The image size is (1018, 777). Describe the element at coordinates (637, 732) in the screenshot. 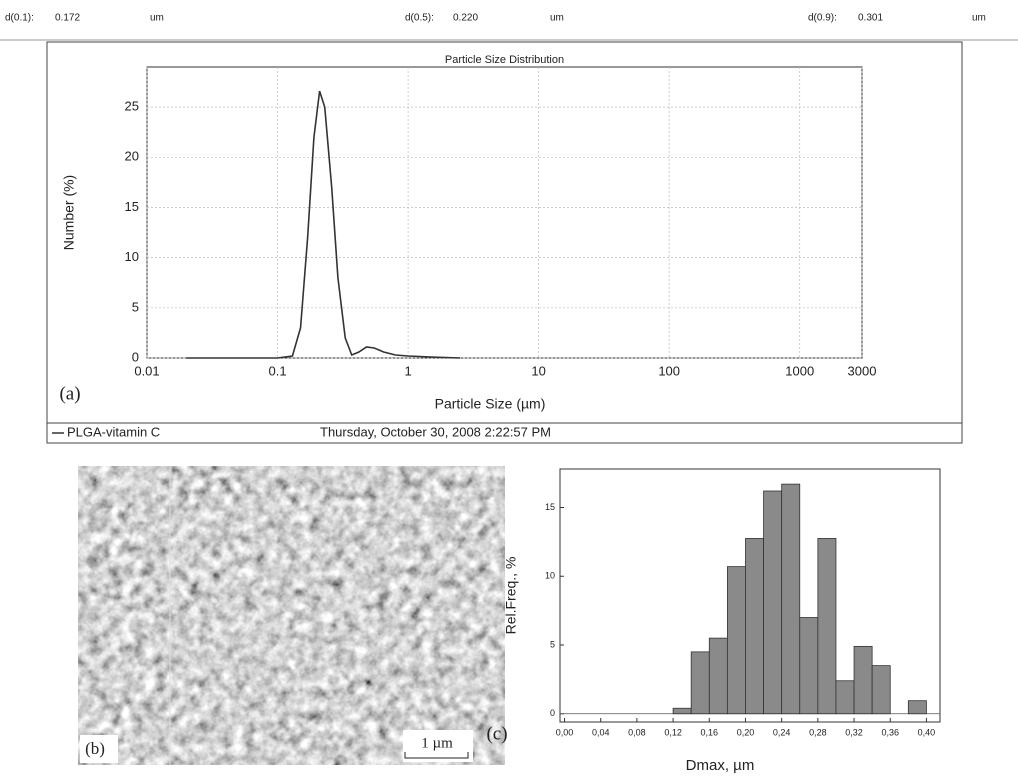

I see `x-tick-label: 0,08` at that location.